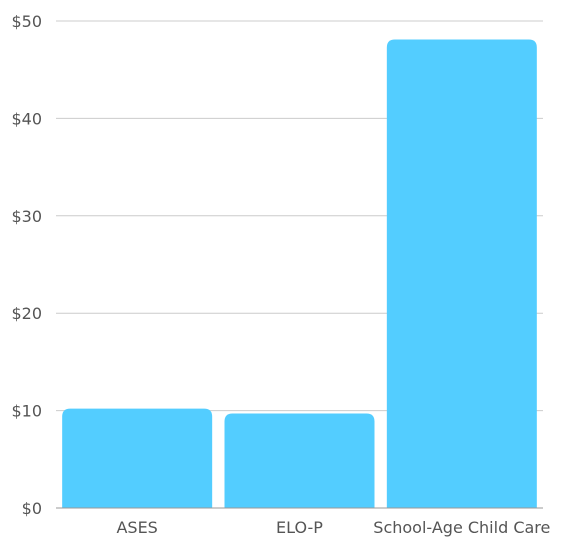 This screenshot has height=538, width=565. What do you see at coordinates (26, 265) in the screenshot?
I see `y-axis-tick-labels: $0 $10 $20 $30 $40 $50` at bounding box center [26, 265].